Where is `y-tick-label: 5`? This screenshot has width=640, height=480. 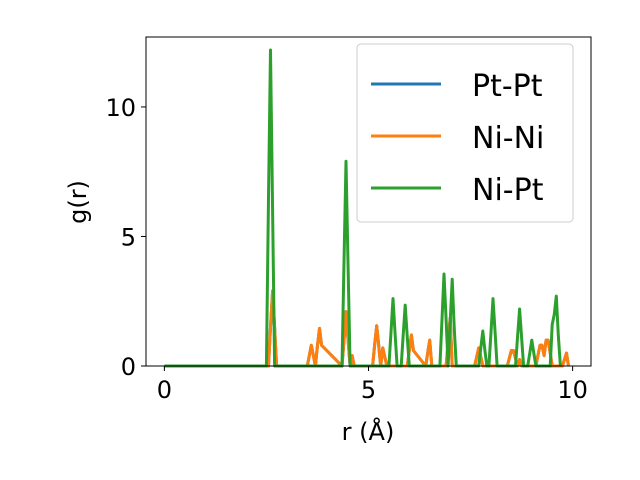
y-tick-label: 5 is located at coordinates (128, 237).